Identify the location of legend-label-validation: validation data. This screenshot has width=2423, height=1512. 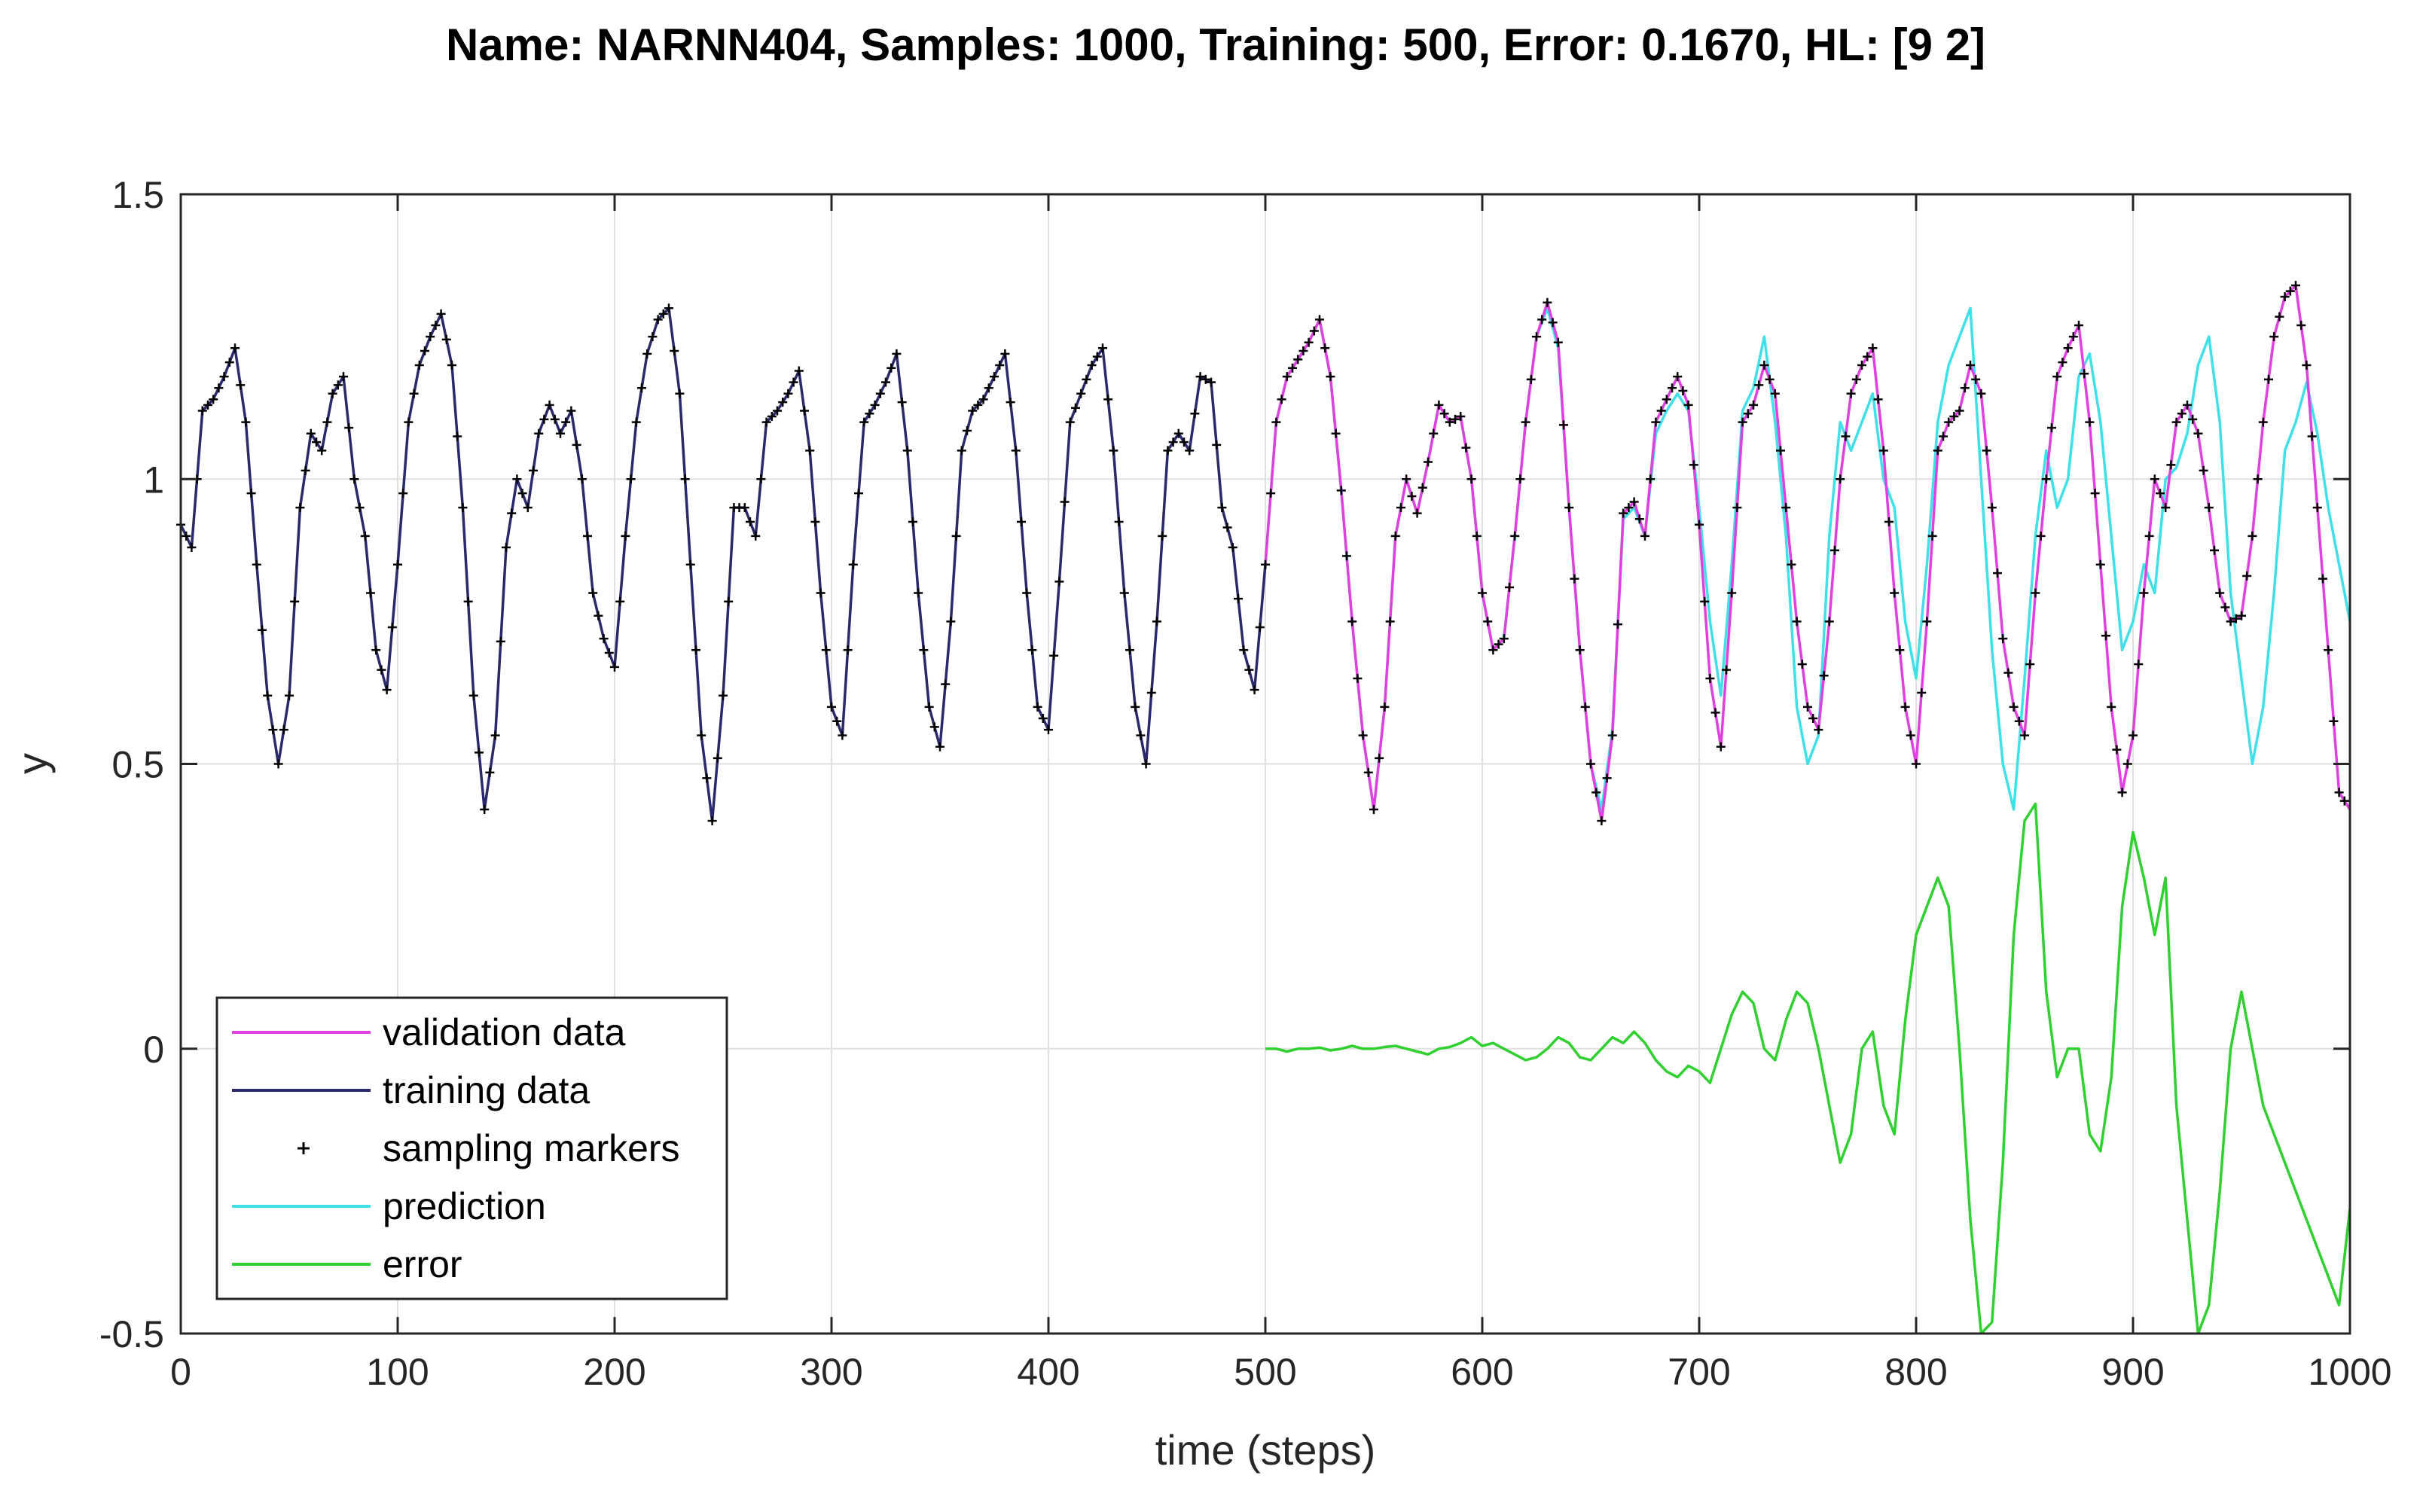
(504, 1032).